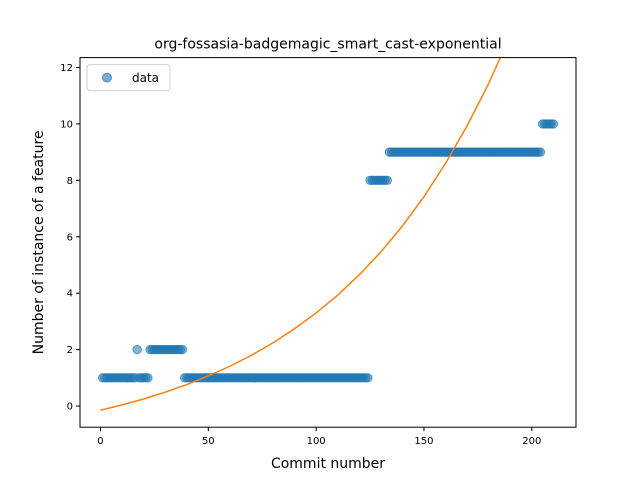  I want to click on y-tick-label: 10, so click(66, 124).